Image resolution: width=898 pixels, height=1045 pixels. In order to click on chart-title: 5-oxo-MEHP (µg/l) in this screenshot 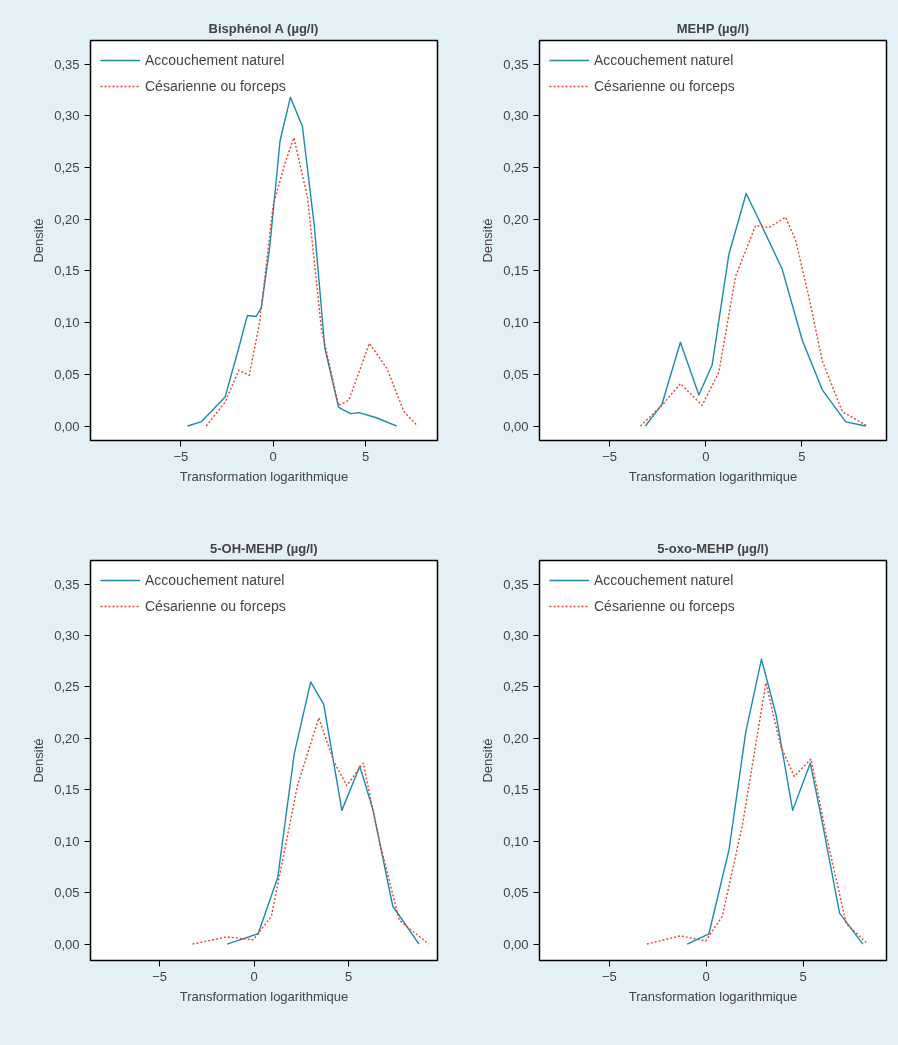, I will do `click(713, 548)`.